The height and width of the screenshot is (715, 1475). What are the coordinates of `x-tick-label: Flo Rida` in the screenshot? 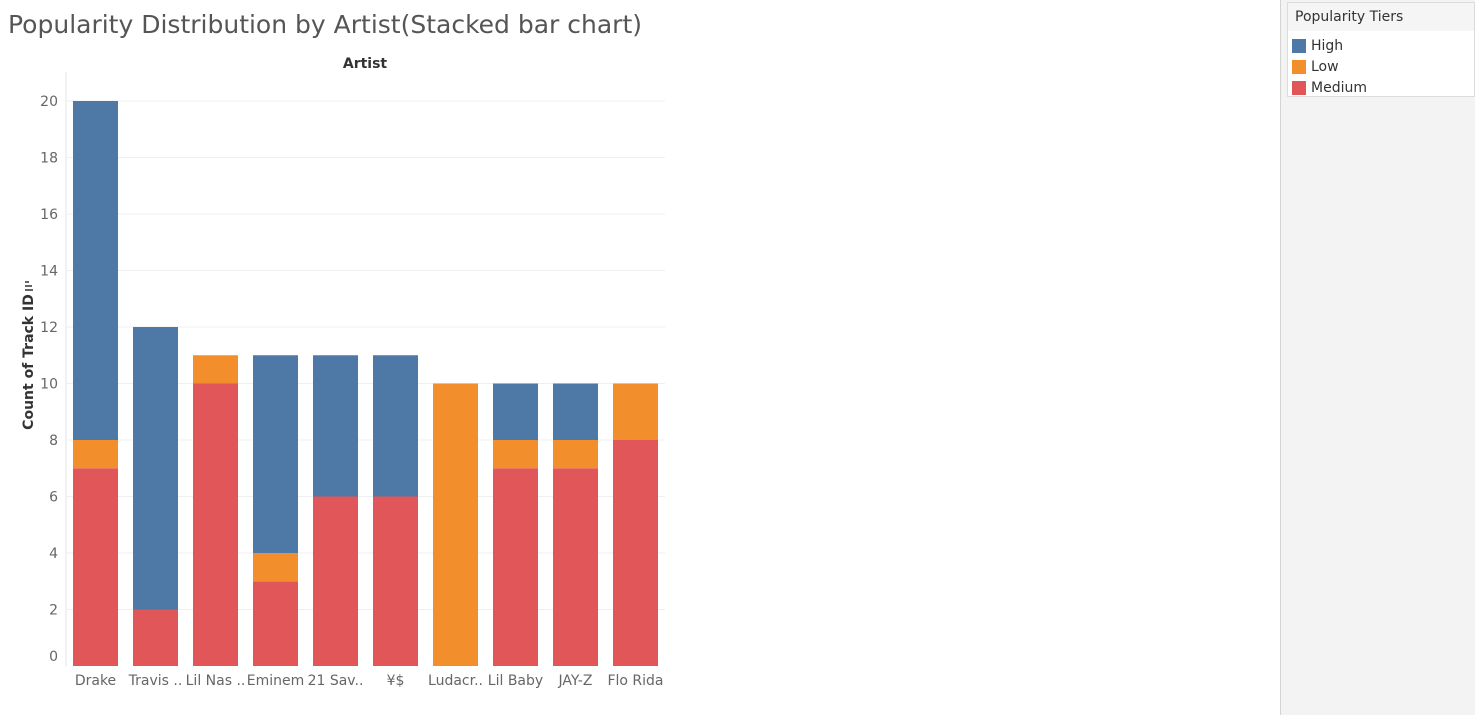 It's located at (635, 681).